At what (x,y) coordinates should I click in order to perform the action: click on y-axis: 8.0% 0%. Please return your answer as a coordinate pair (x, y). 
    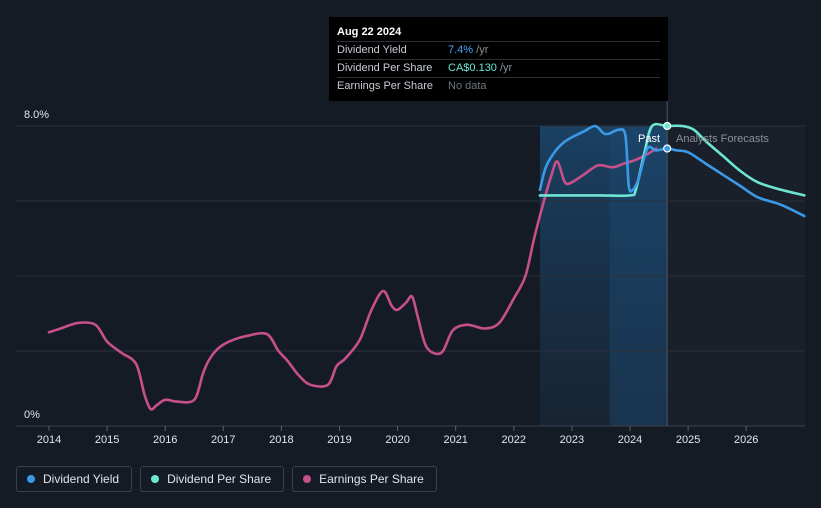
    Looking at the image, I should click on (36, 265).